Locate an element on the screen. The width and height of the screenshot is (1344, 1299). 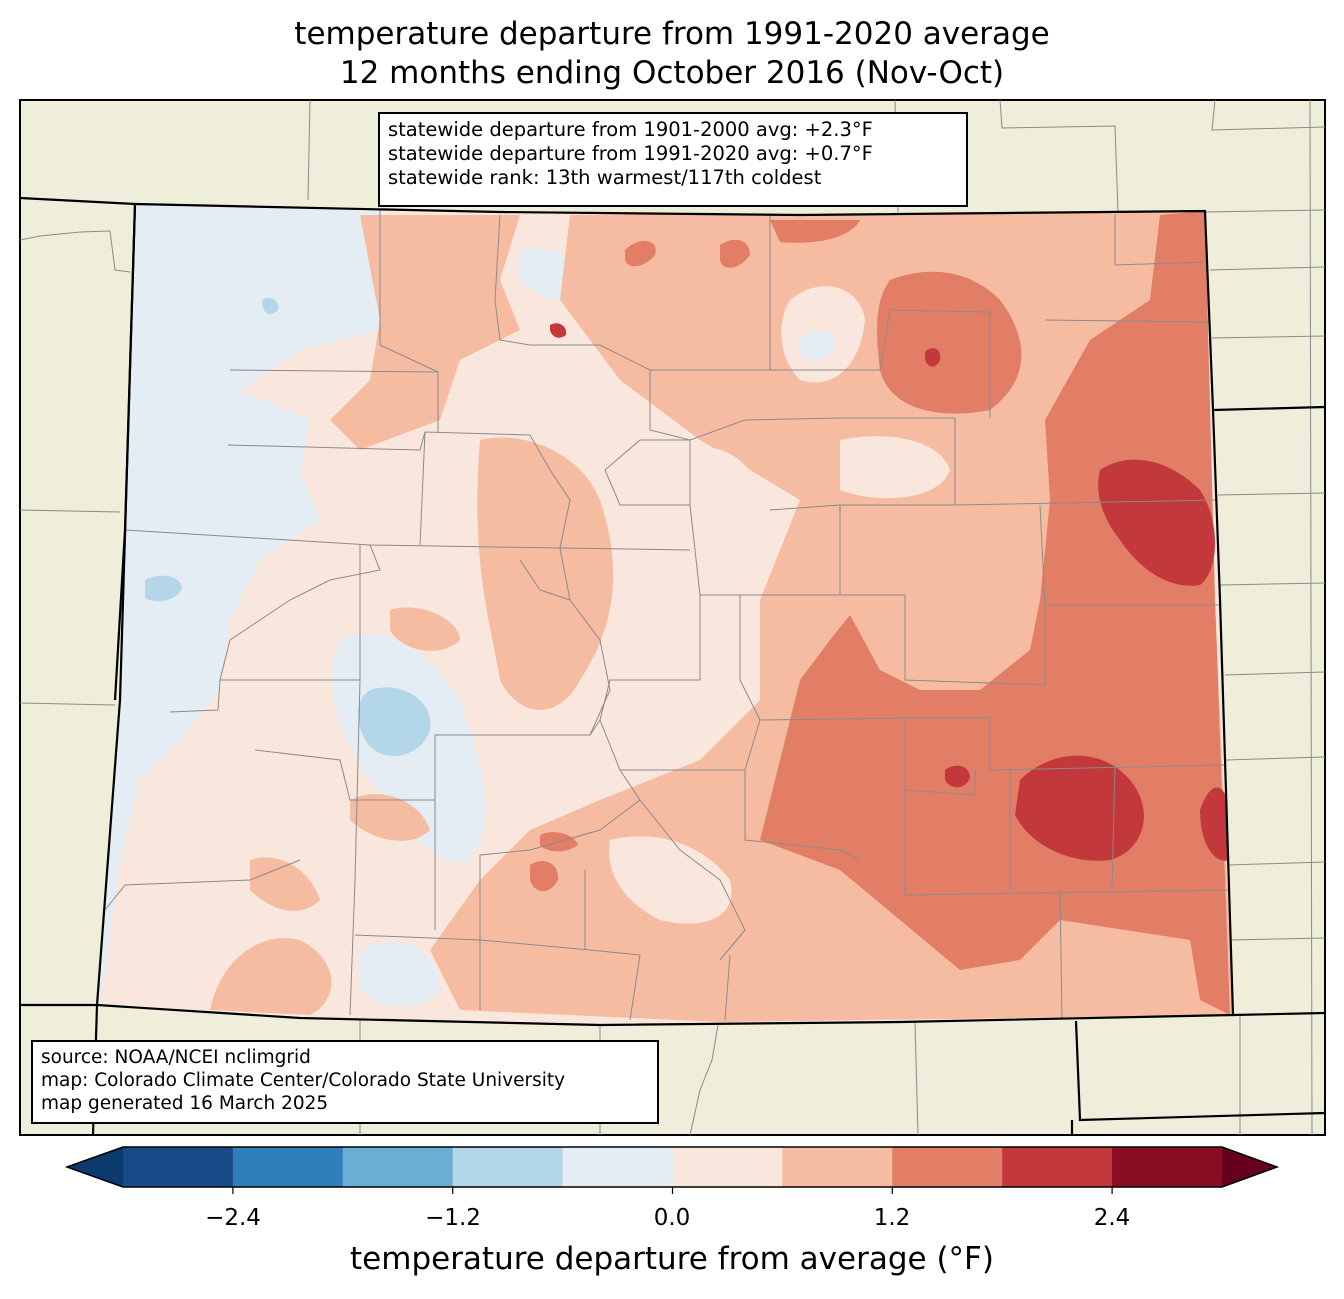
title-line-2: 12 months ending October 2016 (Nov-Oct) is located at coordinates (672, 73).